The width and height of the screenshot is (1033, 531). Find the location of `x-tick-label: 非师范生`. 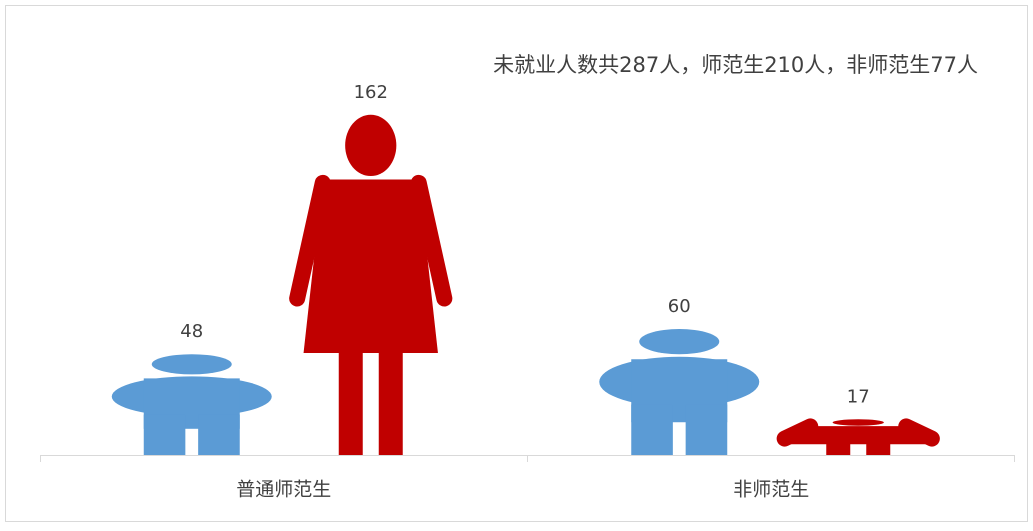

x-tick-label: 非师范生 is located at coordinates (771, 490).